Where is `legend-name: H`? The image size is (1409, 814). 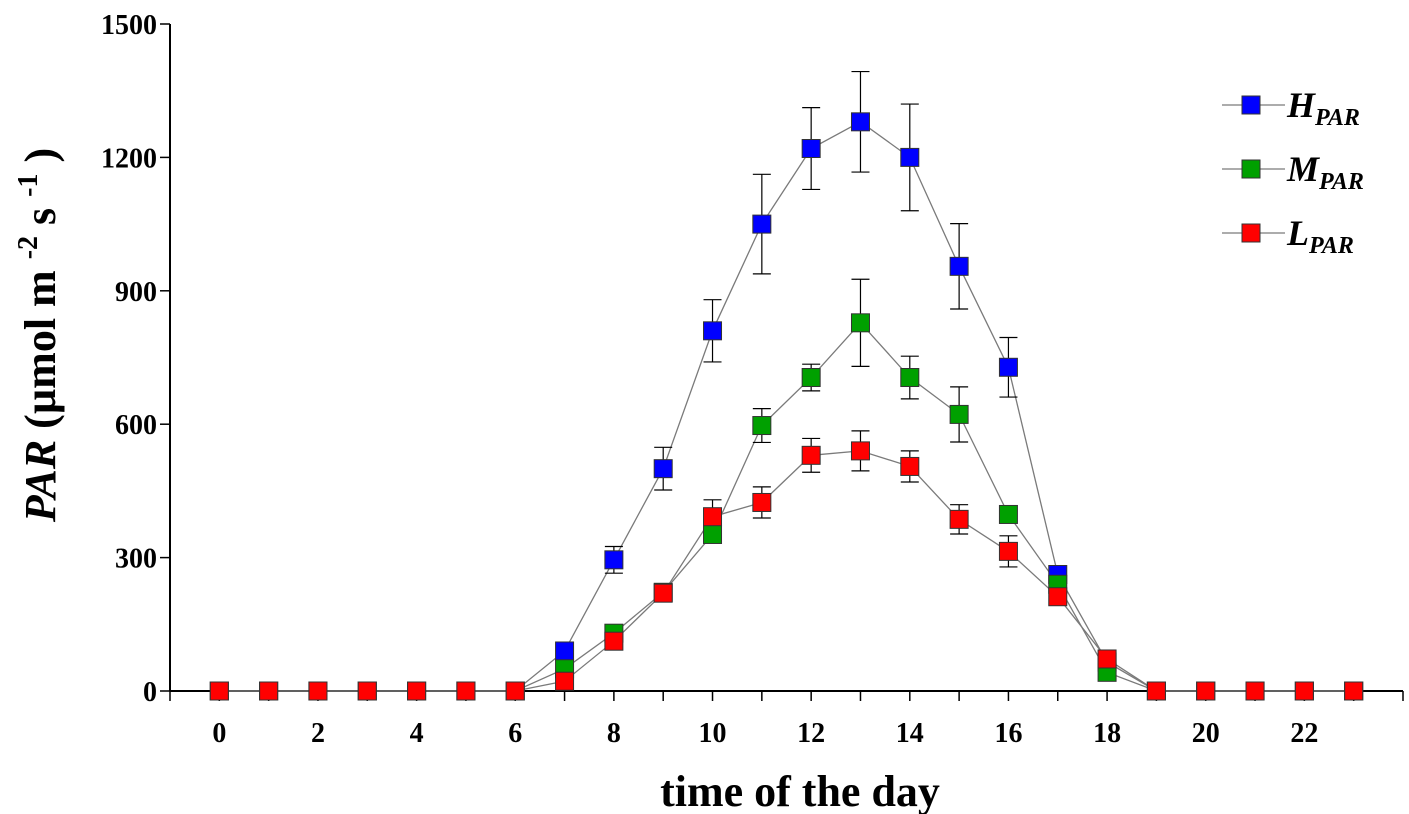 legend-name: H is located at coordinates (1301, 105).